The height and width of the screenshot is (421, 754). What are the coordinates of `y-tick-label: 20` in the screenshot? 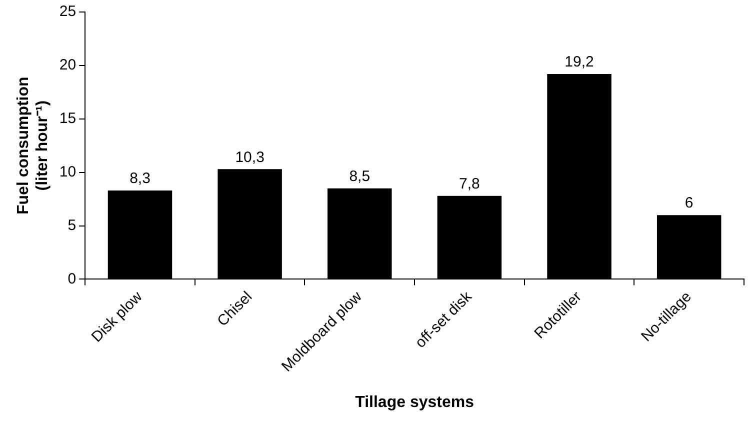 It's located at (67, 65).